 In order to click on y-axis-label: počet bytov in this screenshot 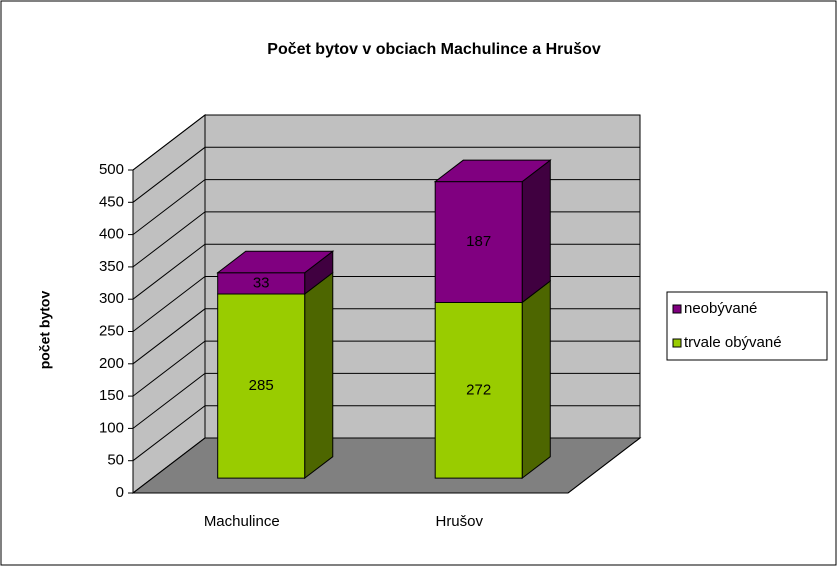, I will do `click(45, 330)`.